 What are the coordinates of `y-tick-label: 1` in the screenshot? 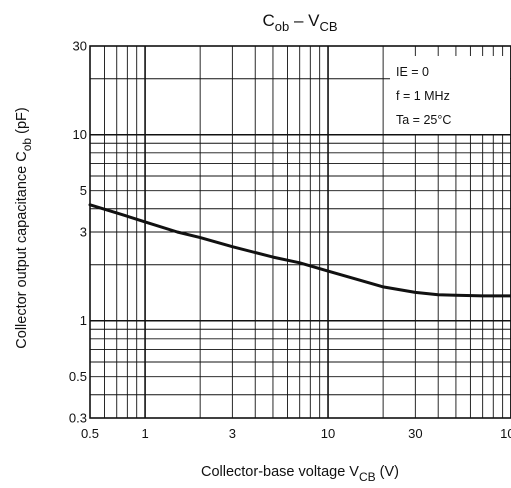 It's located at (83, 320).